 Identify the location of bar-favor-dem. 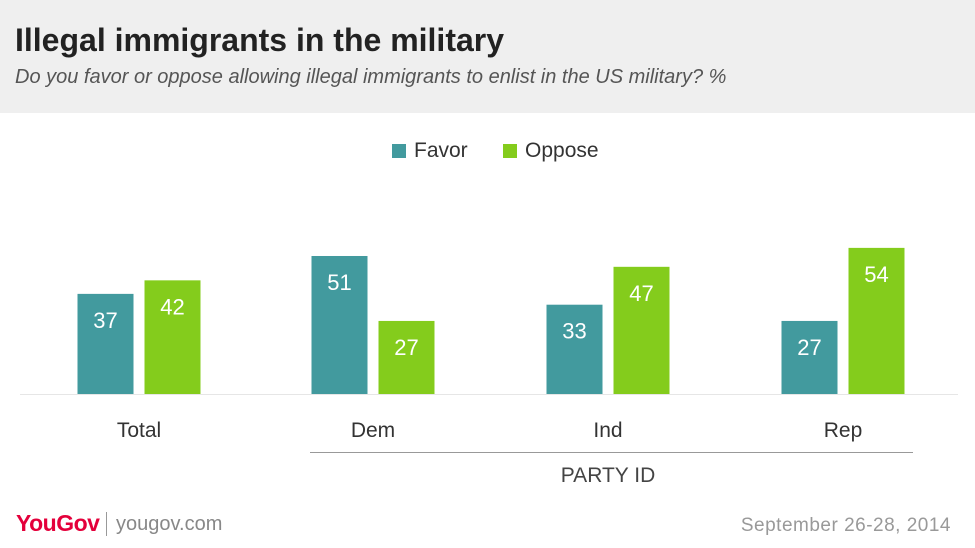
(339, 324).